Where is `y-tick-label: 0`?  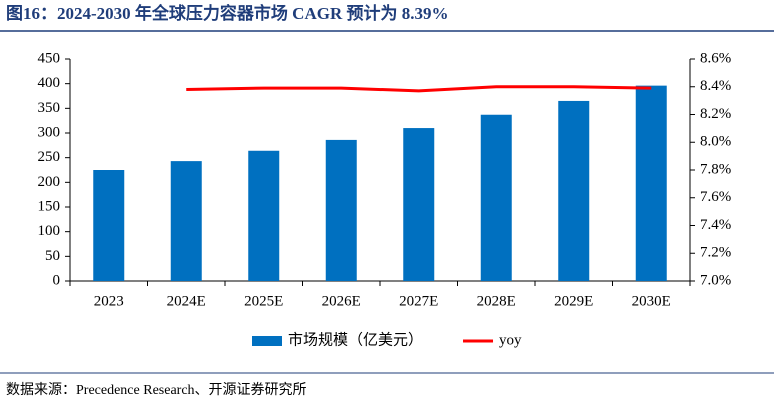 y-tick-label: 0 is located at coordinates (57, 280).